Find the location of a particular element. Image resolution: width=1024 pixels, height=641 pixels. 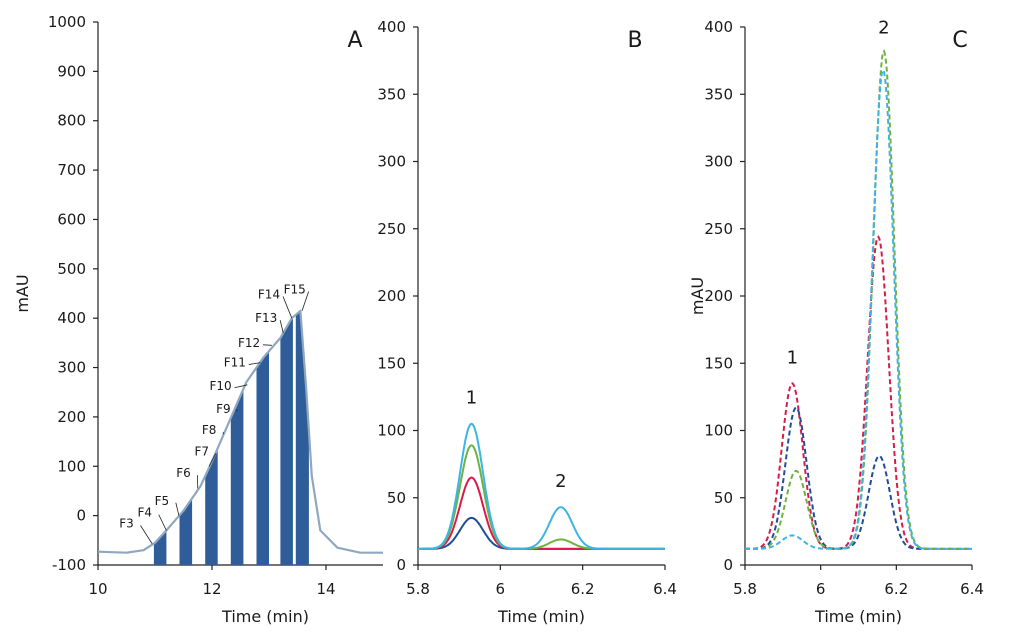

x-tick-label: 12 is located at coordinates (211, 589).